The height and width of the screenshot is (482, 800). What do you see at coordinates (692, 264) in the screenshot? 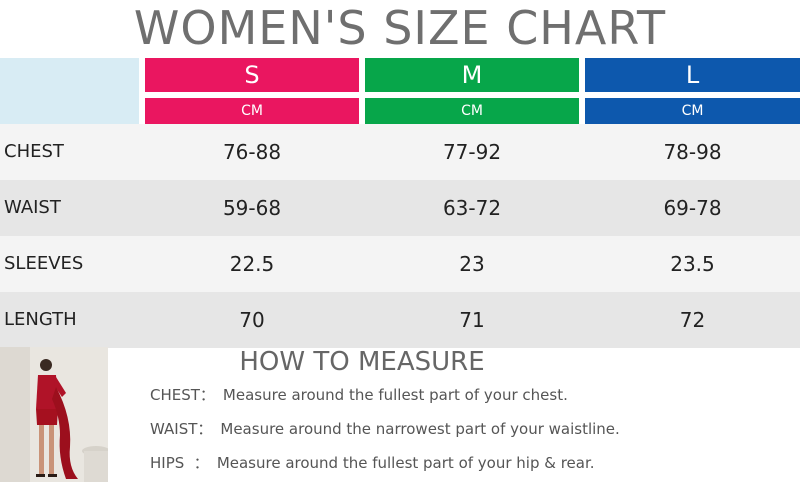
I see `cell-sleeves-l: 23.5` at bounding box center [692, 264].